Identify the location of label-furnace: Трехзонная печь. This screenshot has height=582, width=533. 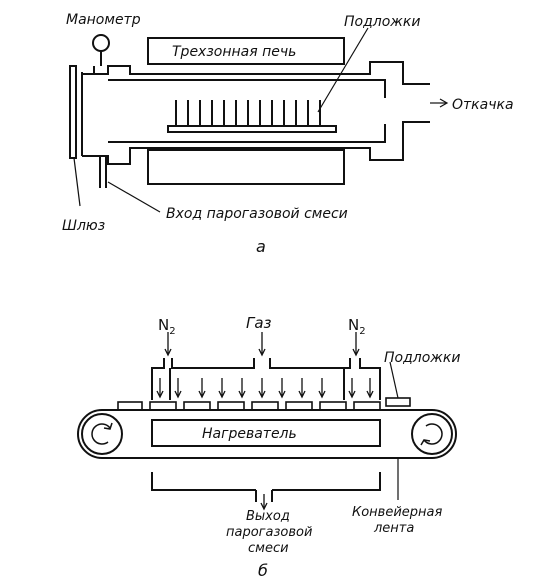
(234, 52).